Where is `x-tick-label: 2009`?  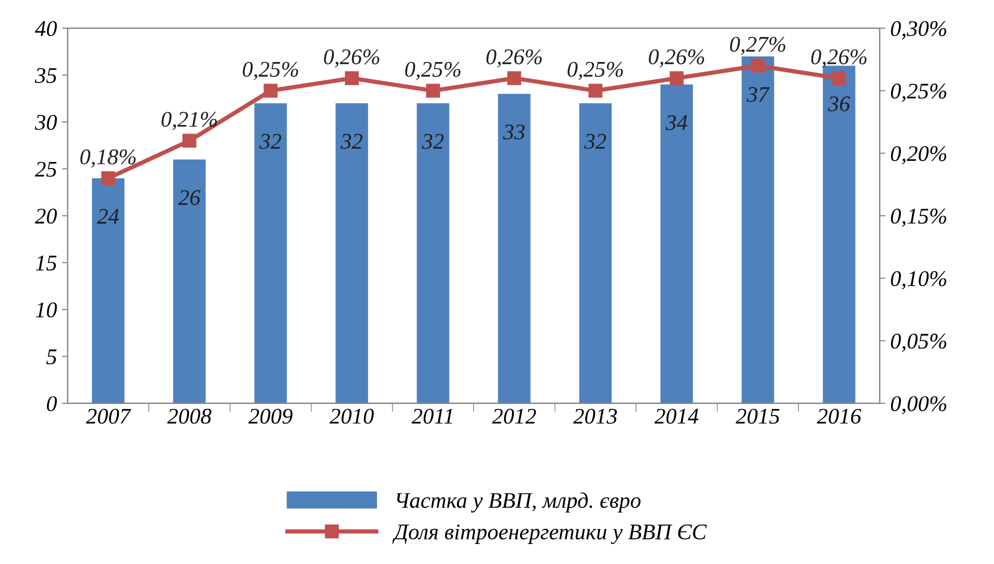
x-tick-label: 2009 is located at coordinates (270, 416).